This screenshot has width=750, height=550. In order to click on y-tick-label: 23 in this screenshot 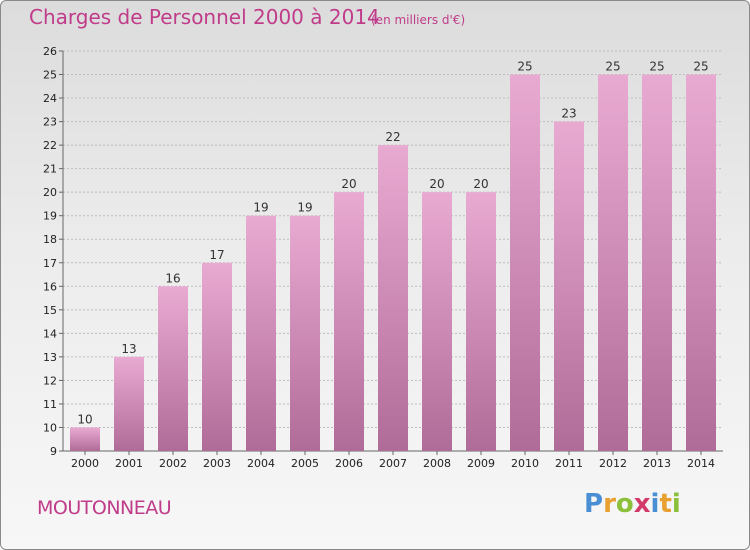, I will do `click(50, 122)`.